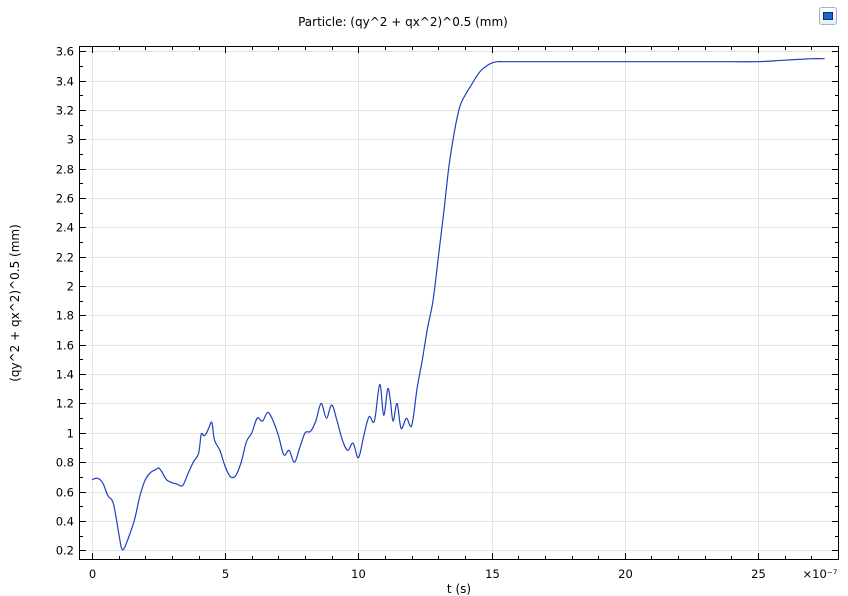 This screenshot has height=596, width=848. I want to click on y-tick-label: 1.6, so click(65, 346).